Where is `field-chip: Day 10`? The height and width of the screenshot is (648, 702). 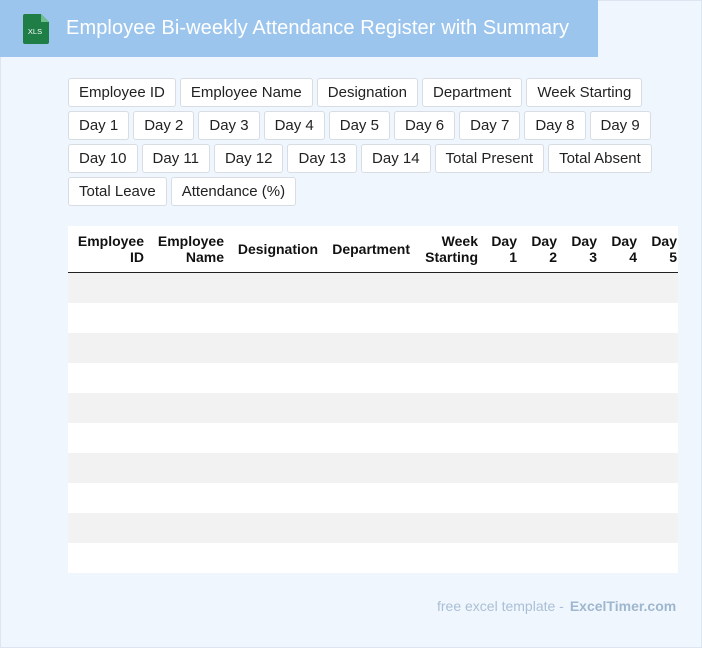 field-chip: Day 10 is located at coordinates (103, 158).